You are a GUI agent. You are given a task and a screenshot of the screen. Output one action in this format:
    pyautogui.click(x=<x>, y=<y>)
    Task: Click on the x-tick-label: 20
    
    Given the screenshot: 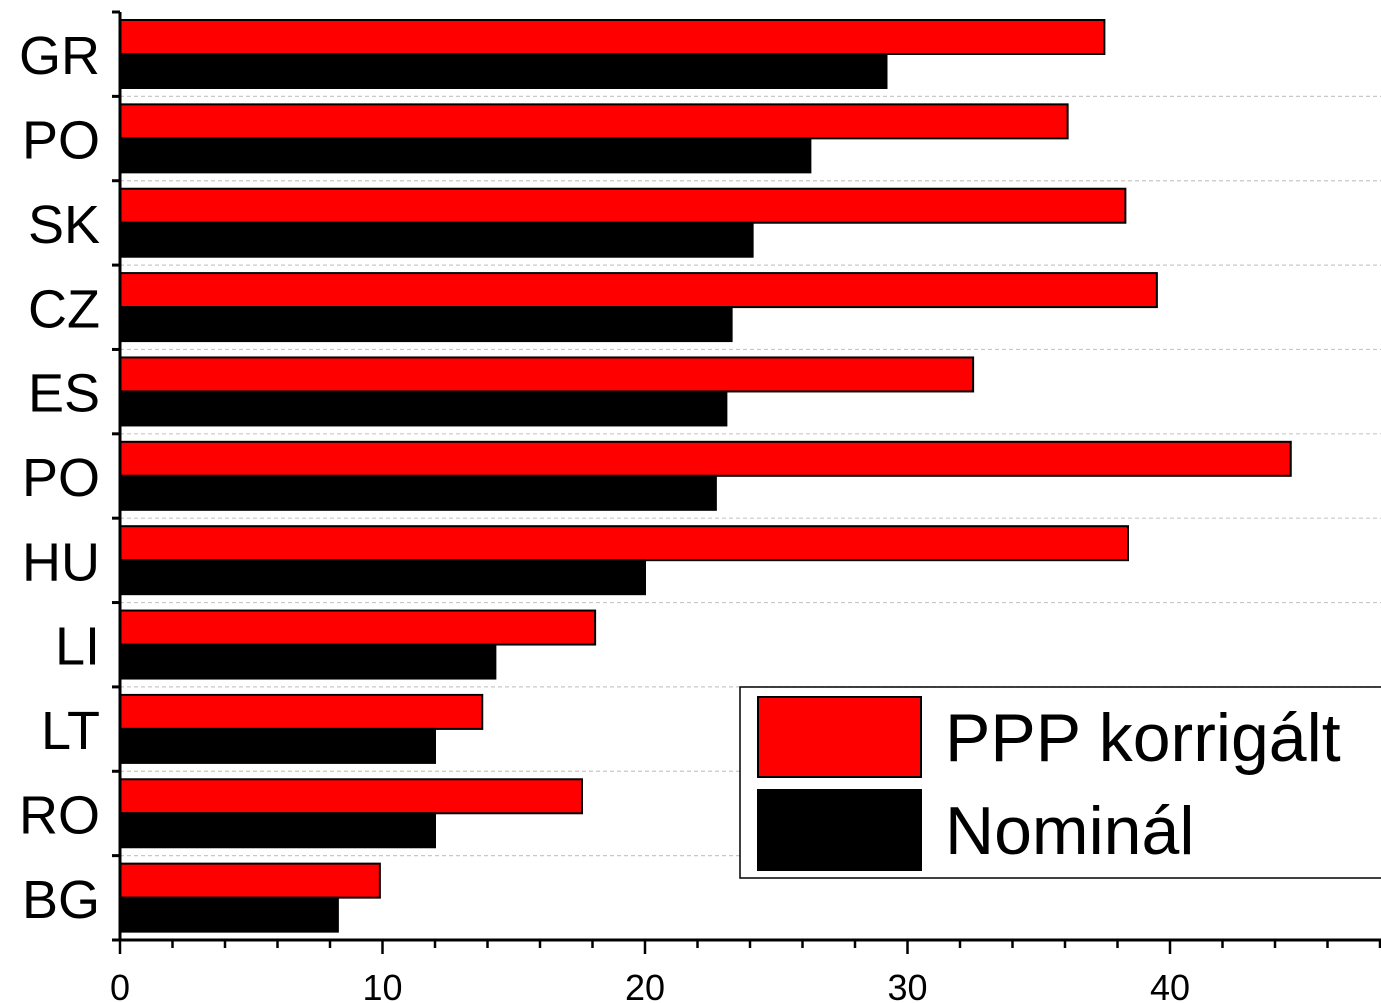 What is the action you would take?
    pyautogui.click(x=645, y=985)
    